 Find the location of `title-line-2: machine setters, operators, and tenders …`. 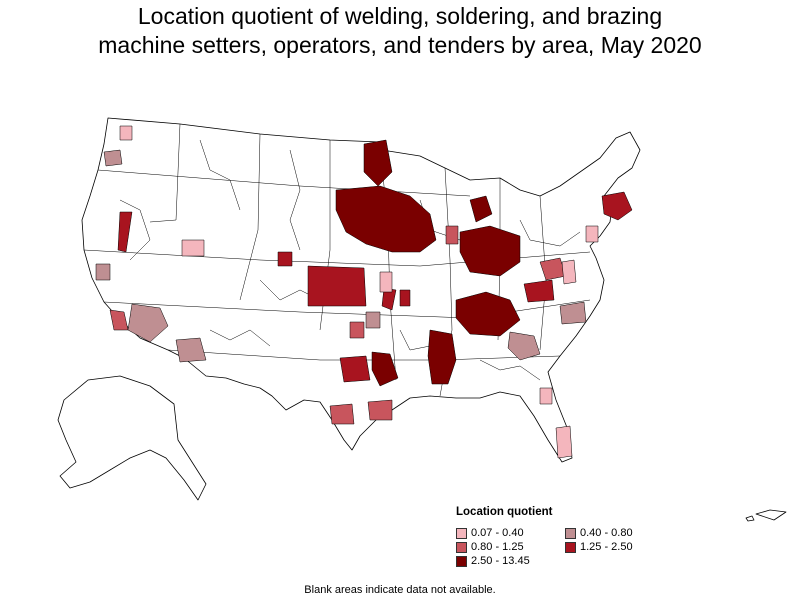

title-line-2: machine setters, operators, and tenders … is located at coordinates (400, 45).